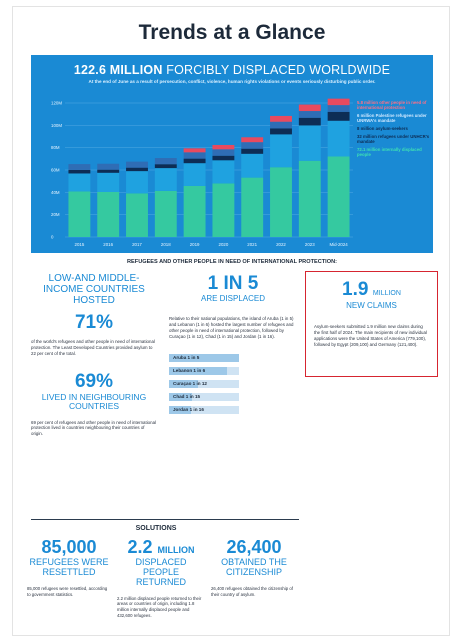 This screenshot has width=462, height=640. I want to click on neighbouring-percent: 69%, so click(94, 381).